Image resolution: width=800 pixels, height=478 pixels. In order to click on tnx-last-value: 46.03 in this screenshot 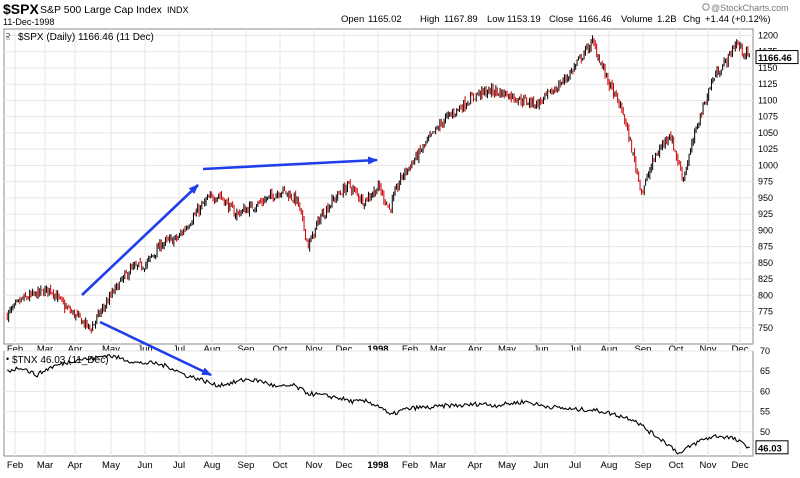, I will do `click(770, 448)`.